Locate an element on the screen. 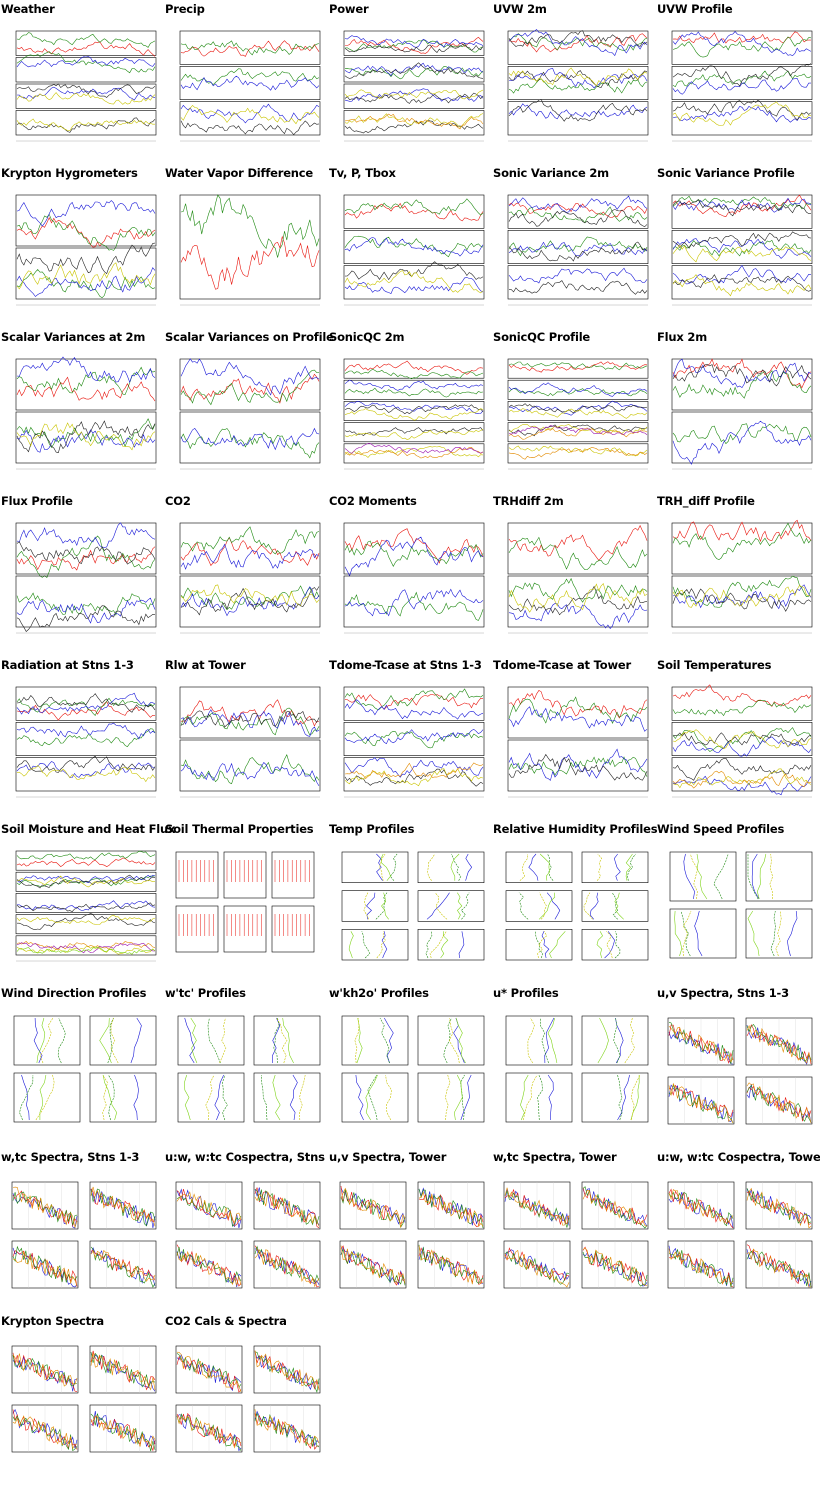  gallery-cell-trhdiff-2m: TRHdiff 2m is located at coordinates (574, 576).